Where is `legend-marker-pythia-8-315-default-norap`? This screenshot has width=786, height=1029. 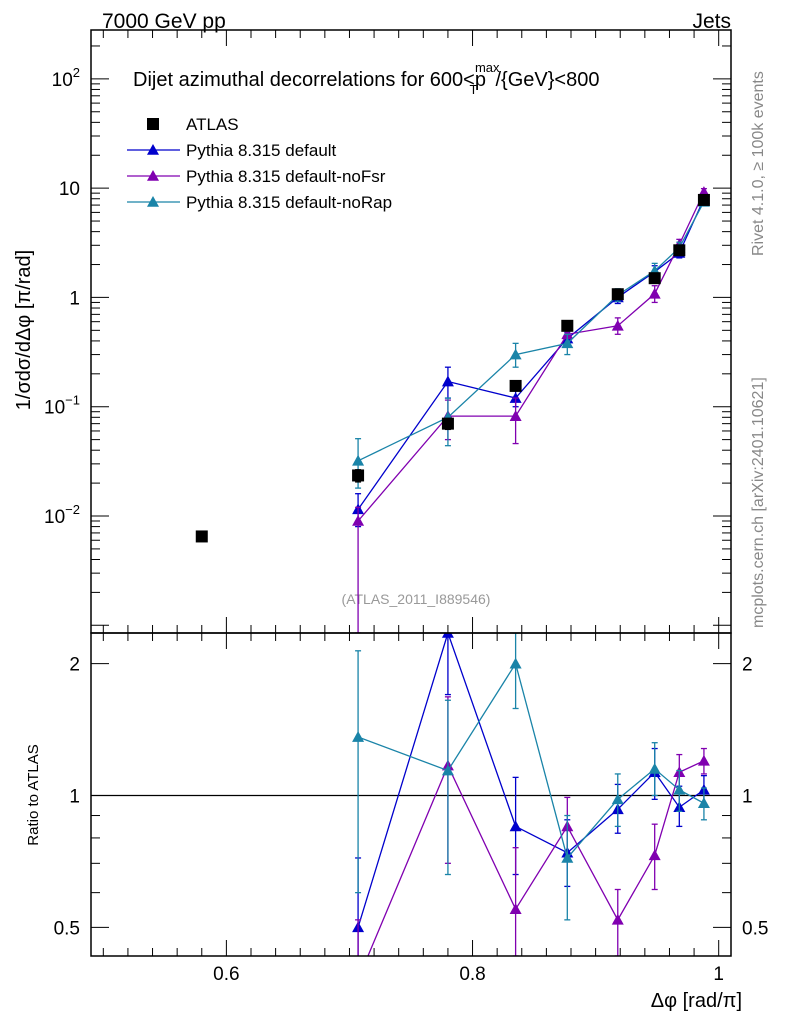
legend-marker-pythia-8-315-default-norap is located at coordinates (153, 201).